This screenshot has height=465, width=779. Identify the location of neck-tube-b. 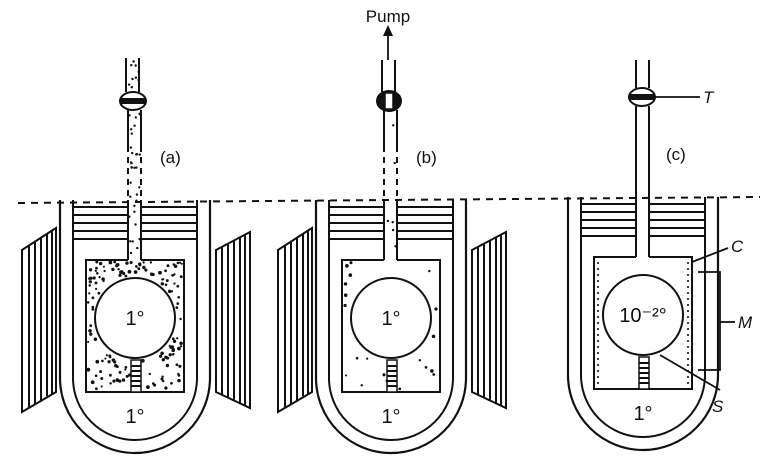
(389, 160).